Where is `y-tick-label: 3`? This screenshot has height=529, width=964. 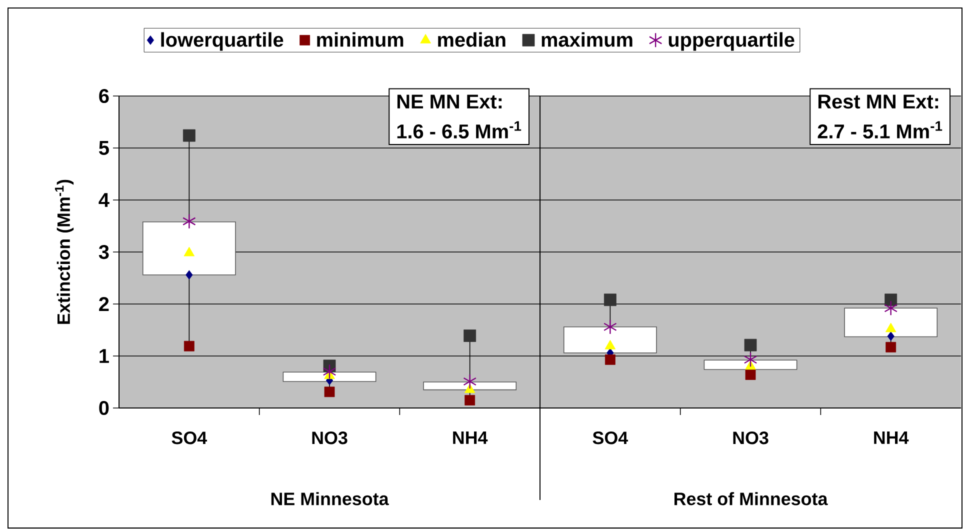 y-tick-label: 3 is located at coordinates (103, 252).